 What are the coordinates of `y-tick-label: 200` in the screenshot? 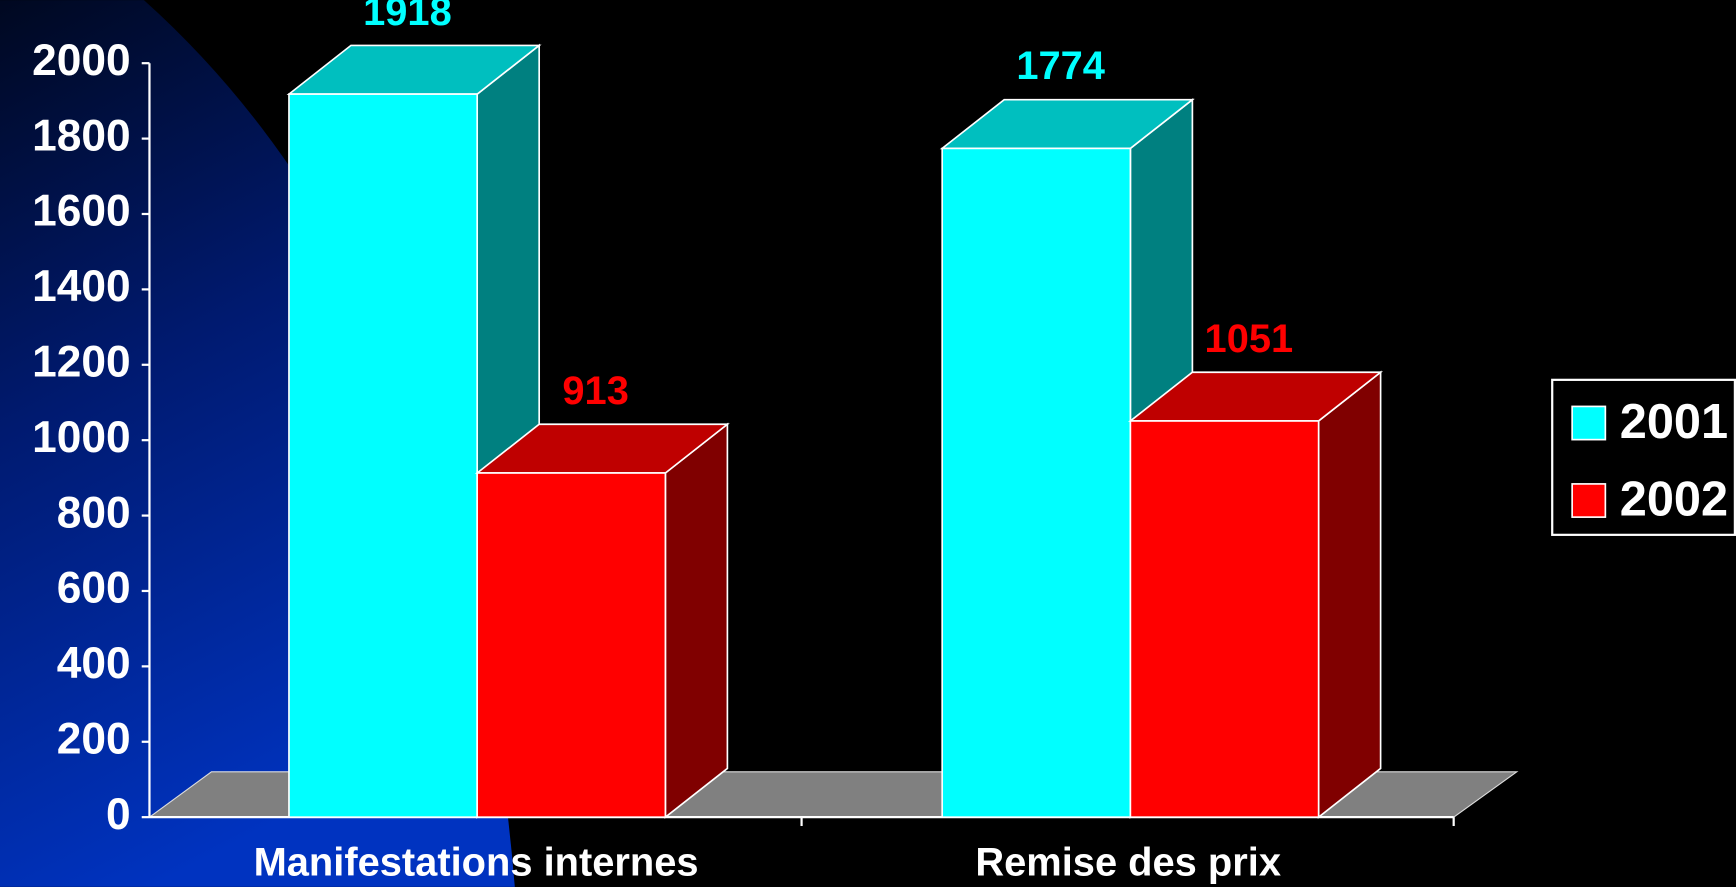 It's located at (94, 738).